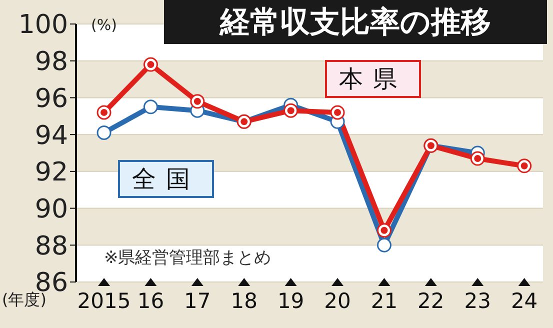 This screenshot has height=328, width=553. I want to click on y-tick-label: 92, so click(51, 173).